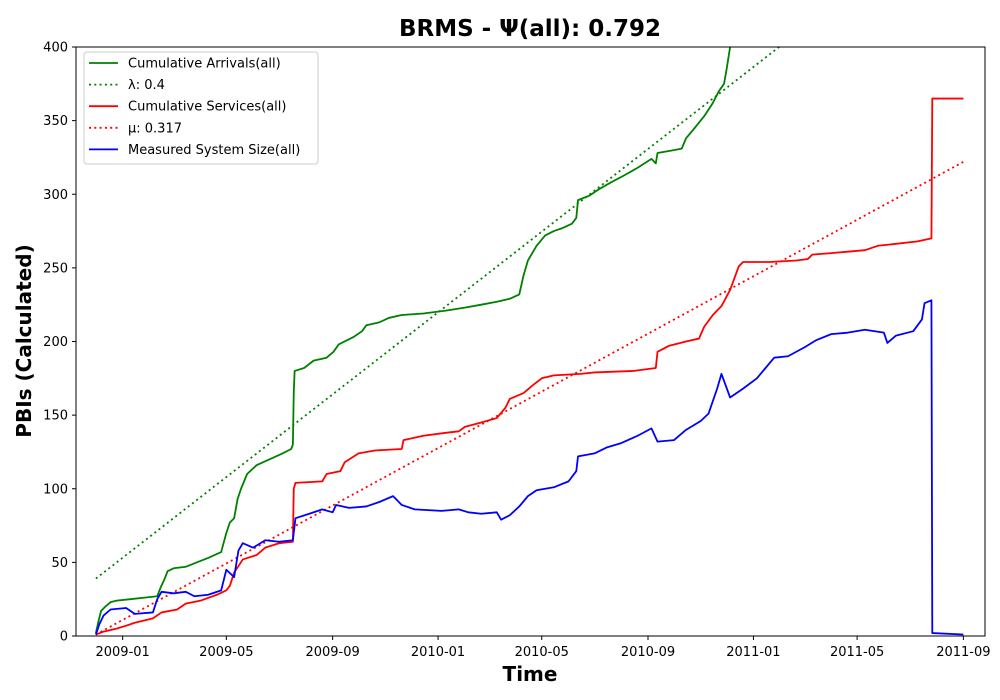  I want to click on x-tick-label-2: 2009-09, so click(332, 652).